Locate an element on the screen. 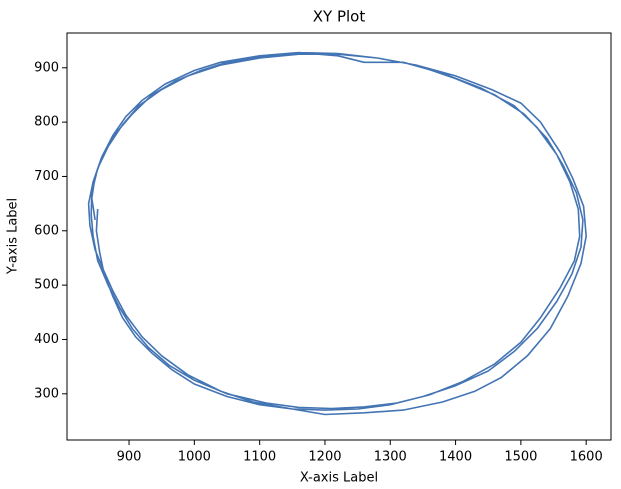  x-tick-label: 1000 is located at coordinates (194, 457).